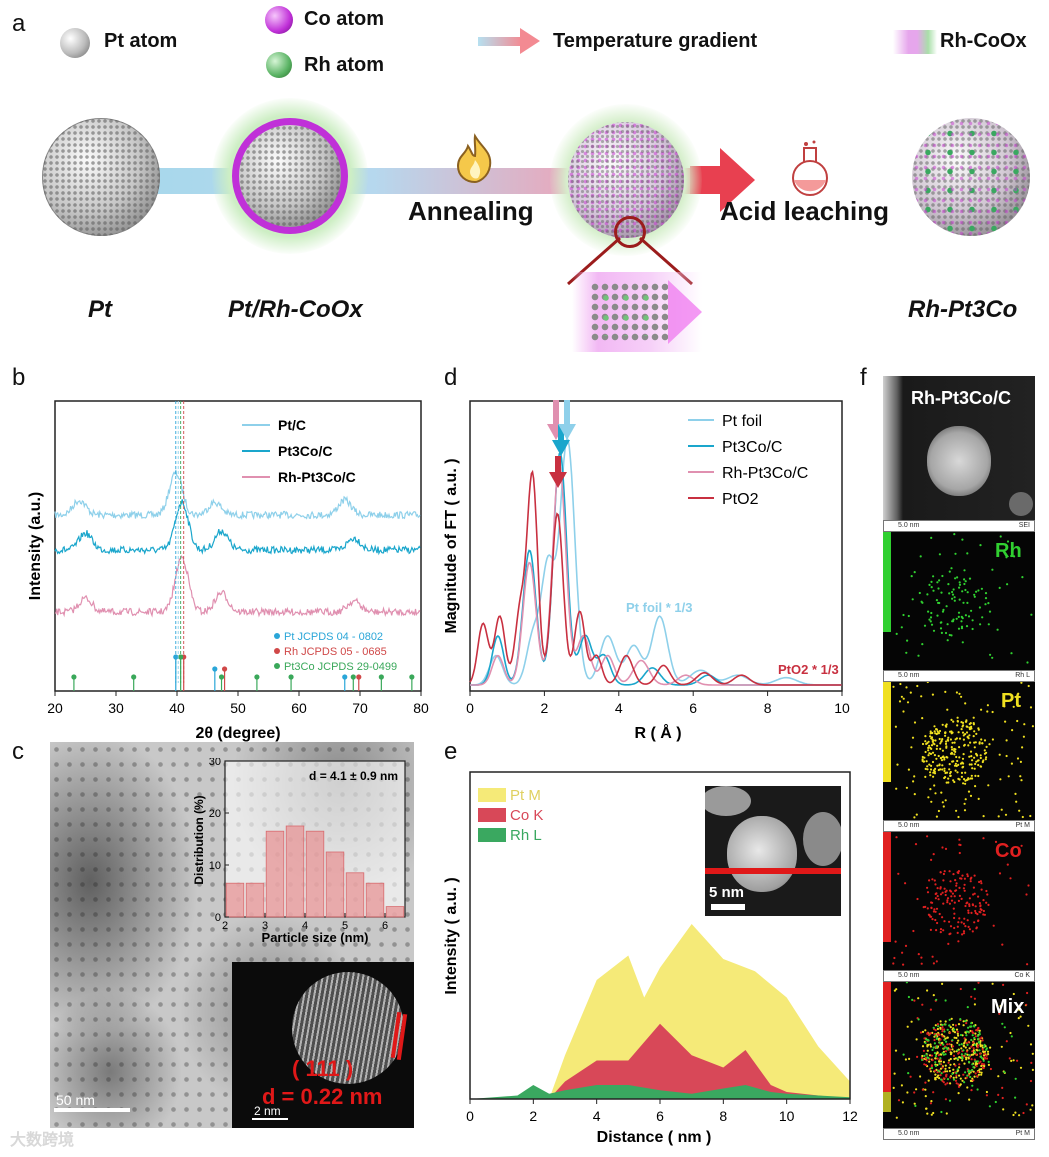 Image resolution: width=1049 pixels, height=1157 pixels. I want to click on panel-label-f: f, so click(863, 377).